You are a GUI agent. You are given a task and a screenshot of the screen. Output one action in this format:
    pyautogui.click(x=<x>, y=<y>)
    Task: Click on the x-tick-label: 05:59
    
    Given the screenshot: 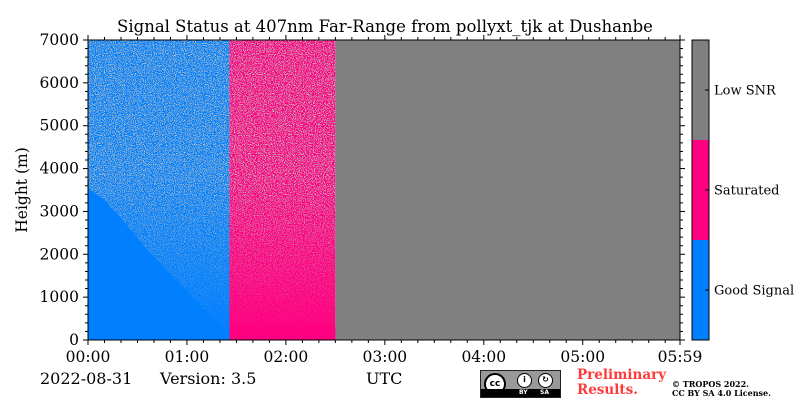 What is the action you would take?
    pyautogui.click(x=680, y=357)
    